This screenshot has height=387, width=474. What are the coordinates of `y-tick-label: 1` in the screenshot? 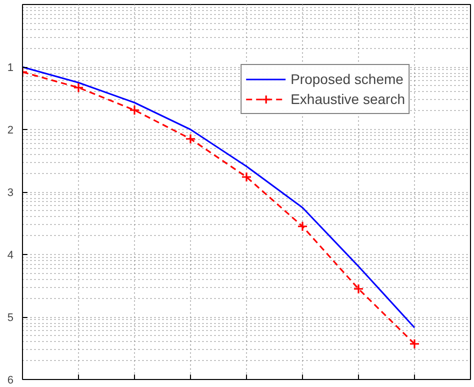 It's located at (10, 68).